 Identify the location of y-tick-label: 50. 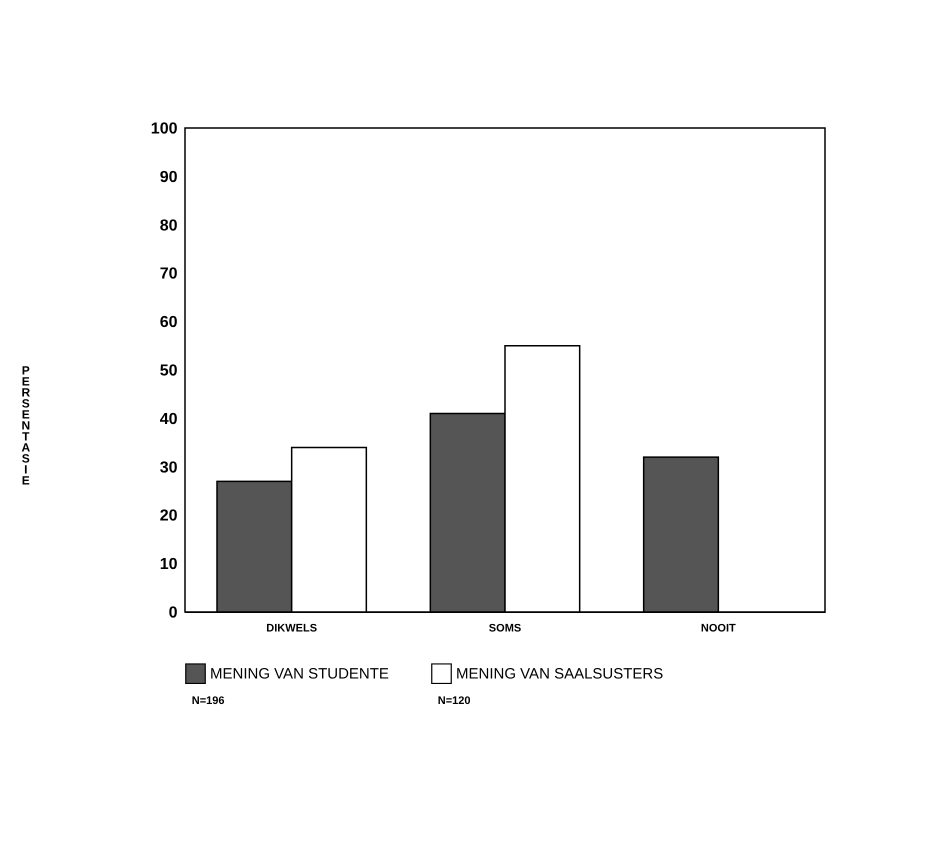
(169, 371).